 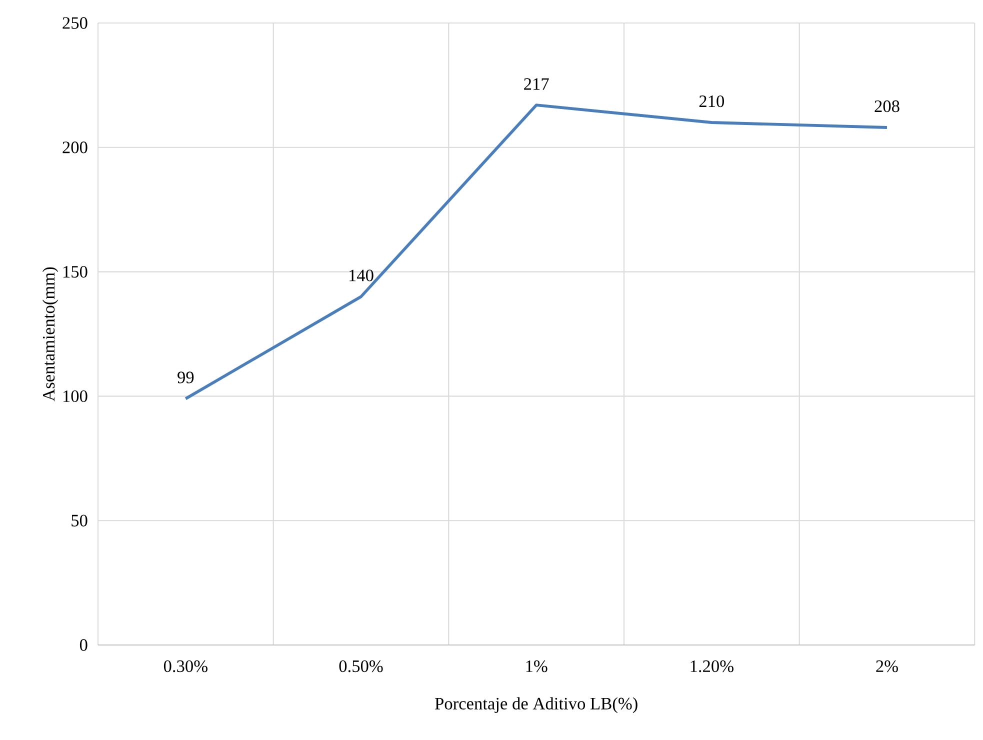 What do you see at coordinates (887, 106) in the screenshot?
I see `data-label: 208` at bounding box center [887, 106].